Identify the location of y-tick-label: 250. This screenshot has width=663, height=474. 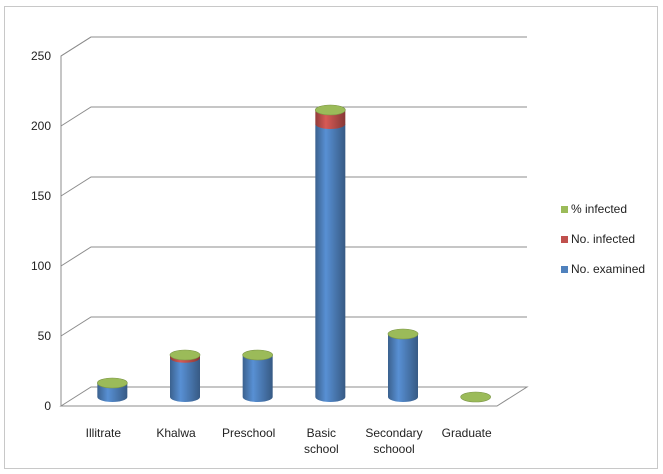
(41, 56).